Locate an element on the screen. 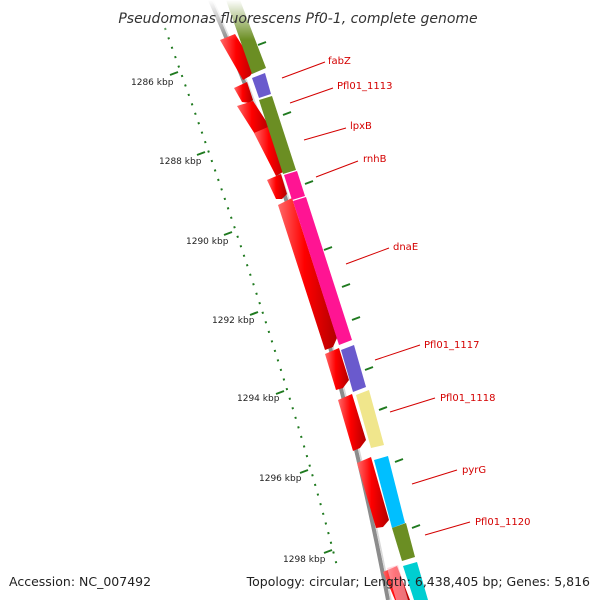  gene-label-pyrG: pyrG is located at coordinates (474, 470).